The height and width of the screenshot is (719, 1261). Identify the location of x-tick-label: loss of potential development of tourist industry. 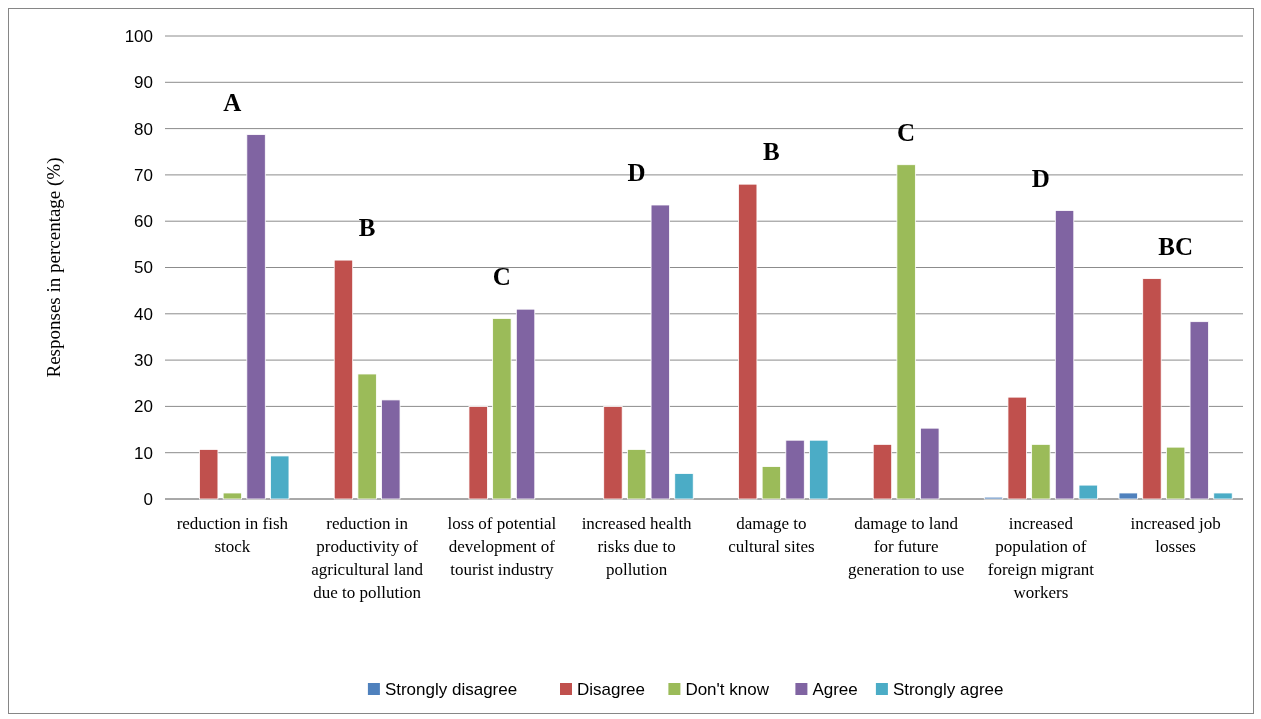
(502, 546).